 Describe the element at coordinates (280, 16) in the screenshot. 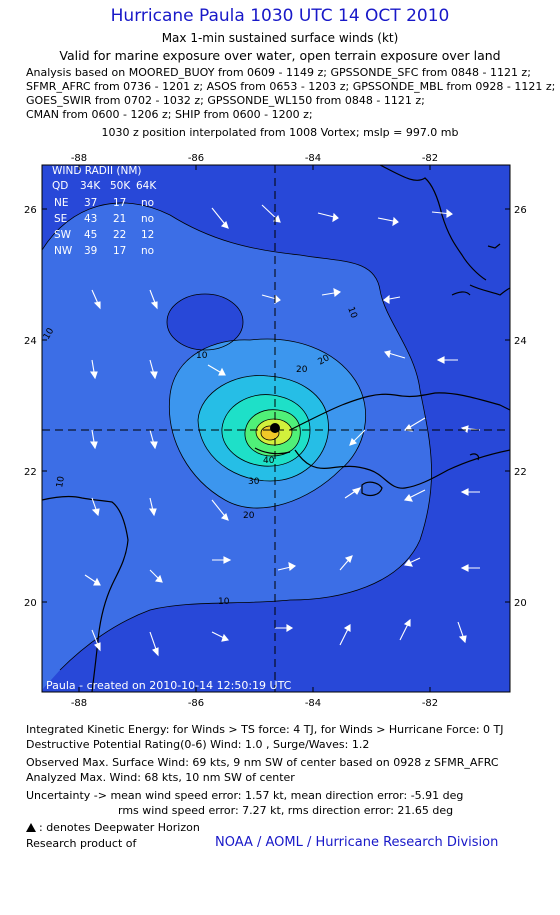

I see `page-title: Hurricane Paula 1030 UTC 14 OCT 2010` at that location.